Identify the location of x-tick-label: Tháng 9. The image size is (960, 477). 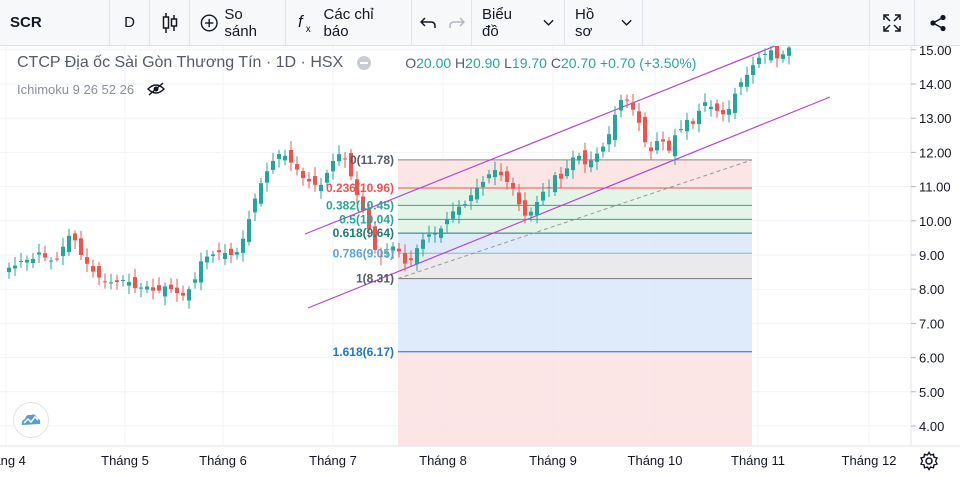
(553, 460).